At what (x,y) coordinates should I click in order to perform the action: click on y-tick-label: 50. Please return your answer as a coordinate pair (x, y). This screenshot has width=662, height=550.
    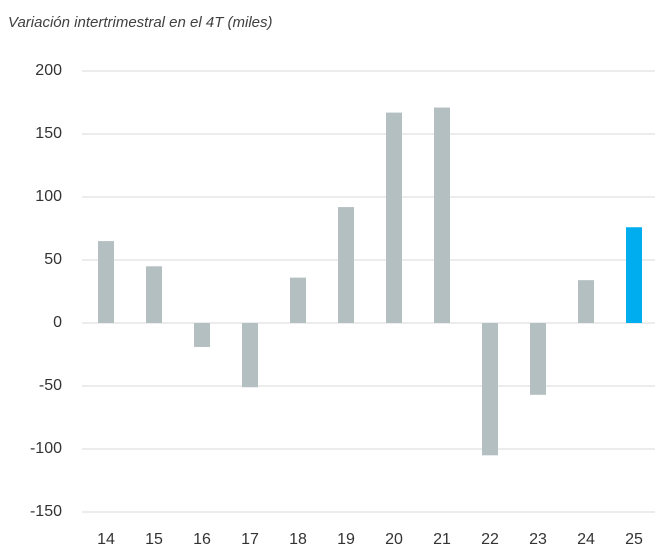
    Looking at the image, I should click on (53, 259).